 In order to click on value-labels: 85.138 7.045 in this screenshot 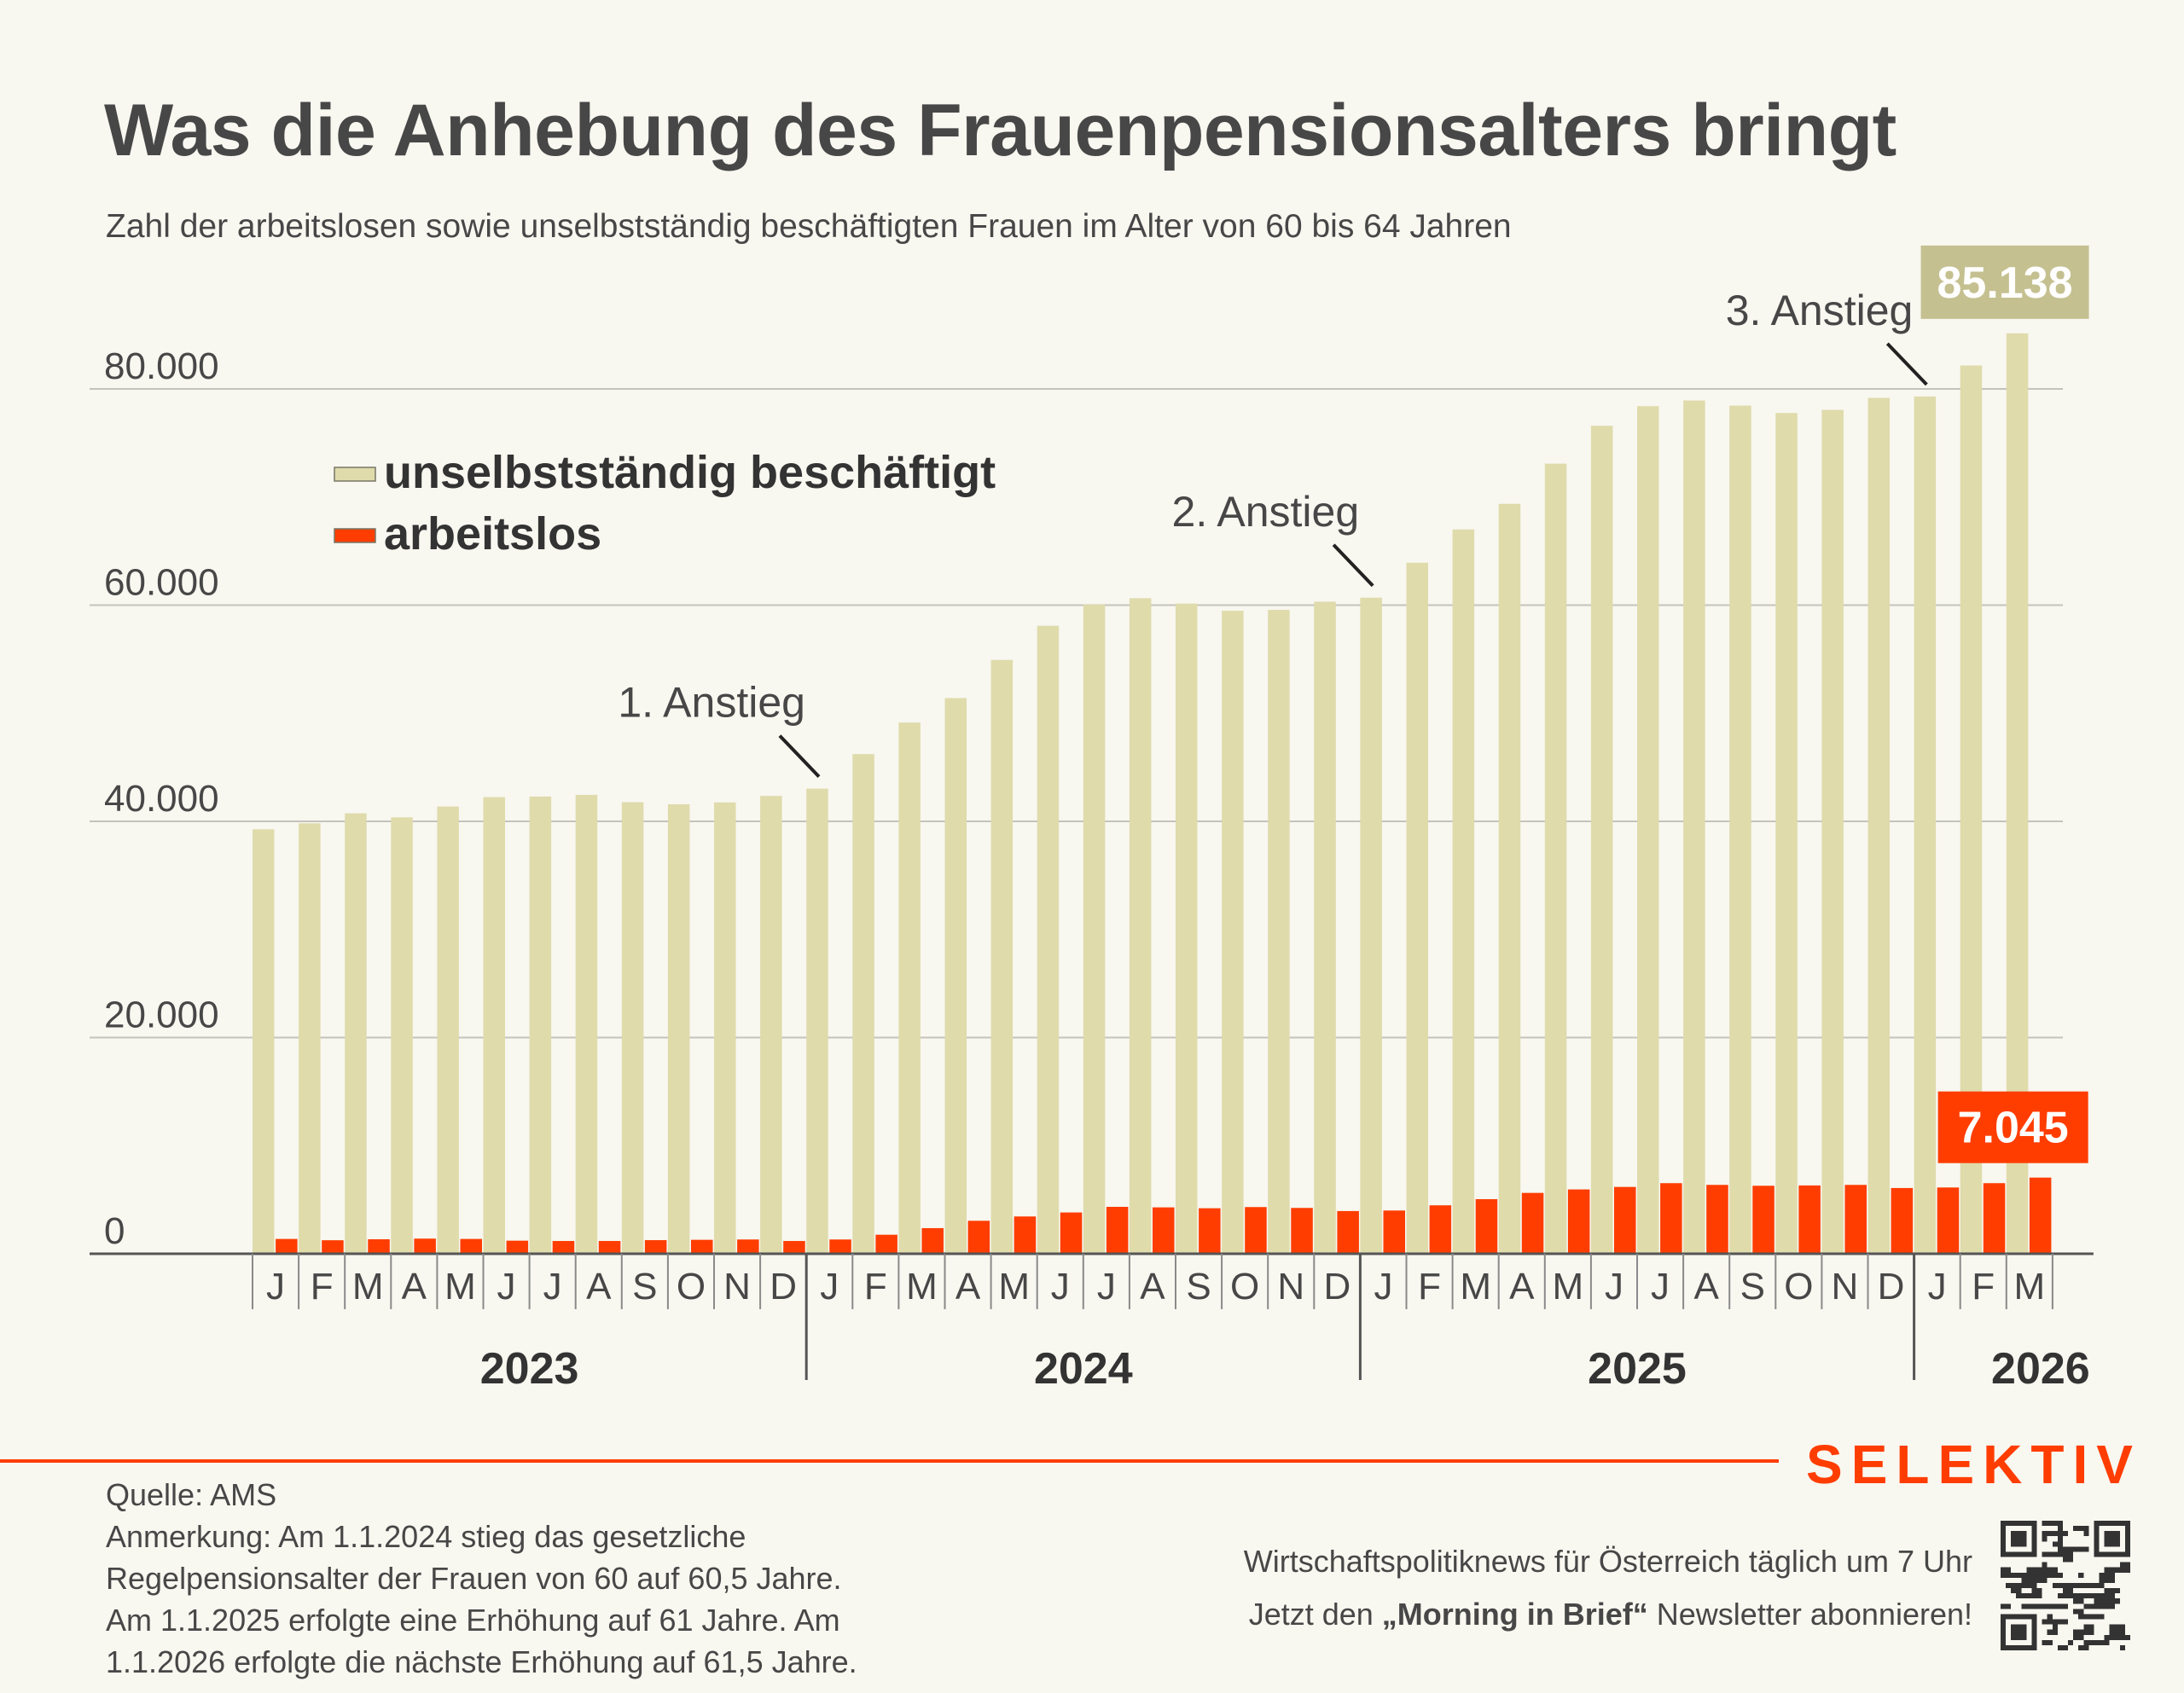, I will do `click(2004, 704)`.